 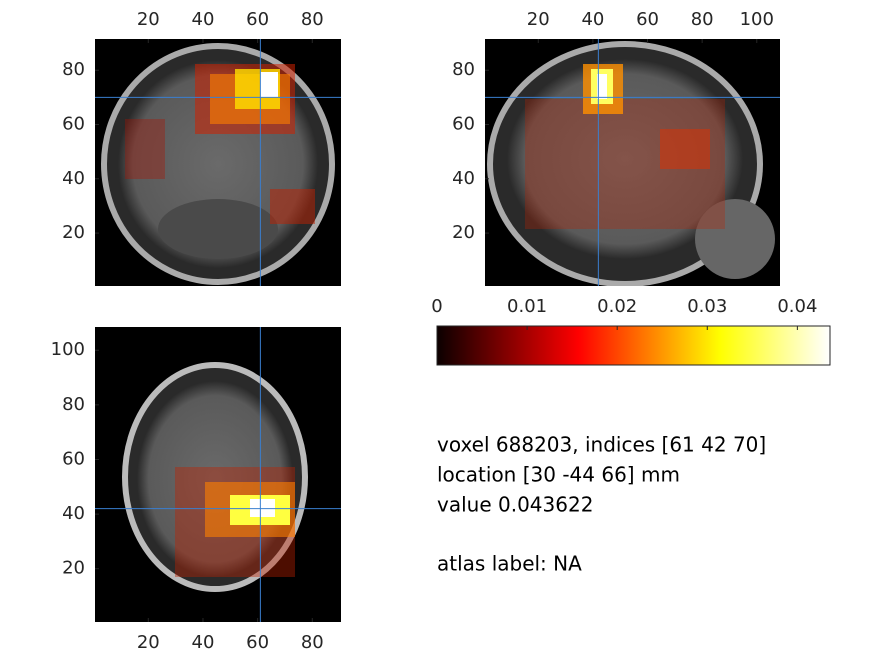 What do you see at coordinates (68, 349) in the screenshot?
I see `y-tick-label: 100` at bounding box center [68, 349].